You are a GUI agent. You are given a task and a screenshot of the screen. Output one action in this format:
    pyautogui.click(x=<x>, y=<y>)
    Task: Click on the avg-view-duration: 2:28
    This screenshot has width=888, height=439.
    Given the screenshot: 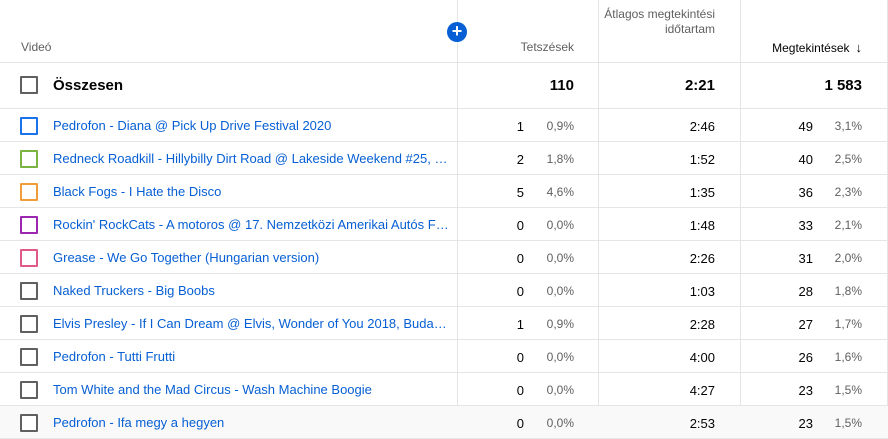 What is the action you would take?
    pyautogui.click(x=702, y=324)
    